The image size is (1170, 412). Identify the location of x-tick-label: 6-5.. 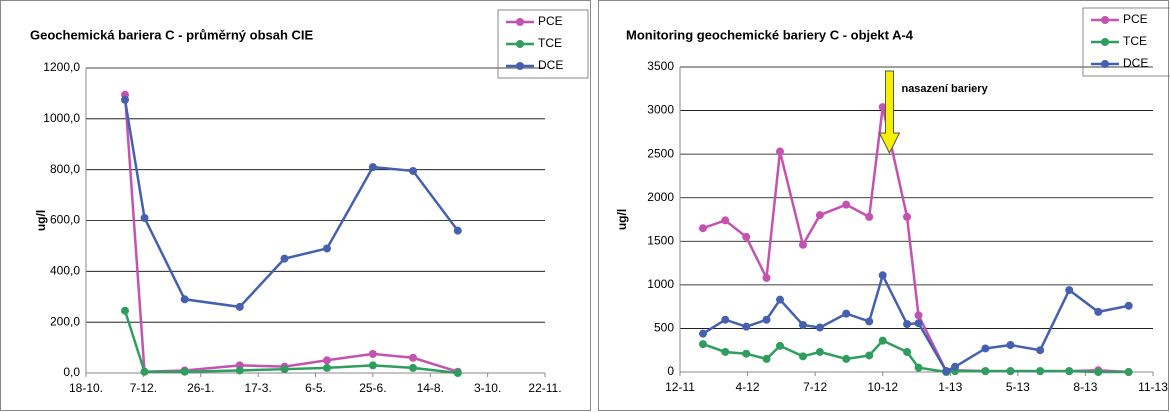
(315, 388).